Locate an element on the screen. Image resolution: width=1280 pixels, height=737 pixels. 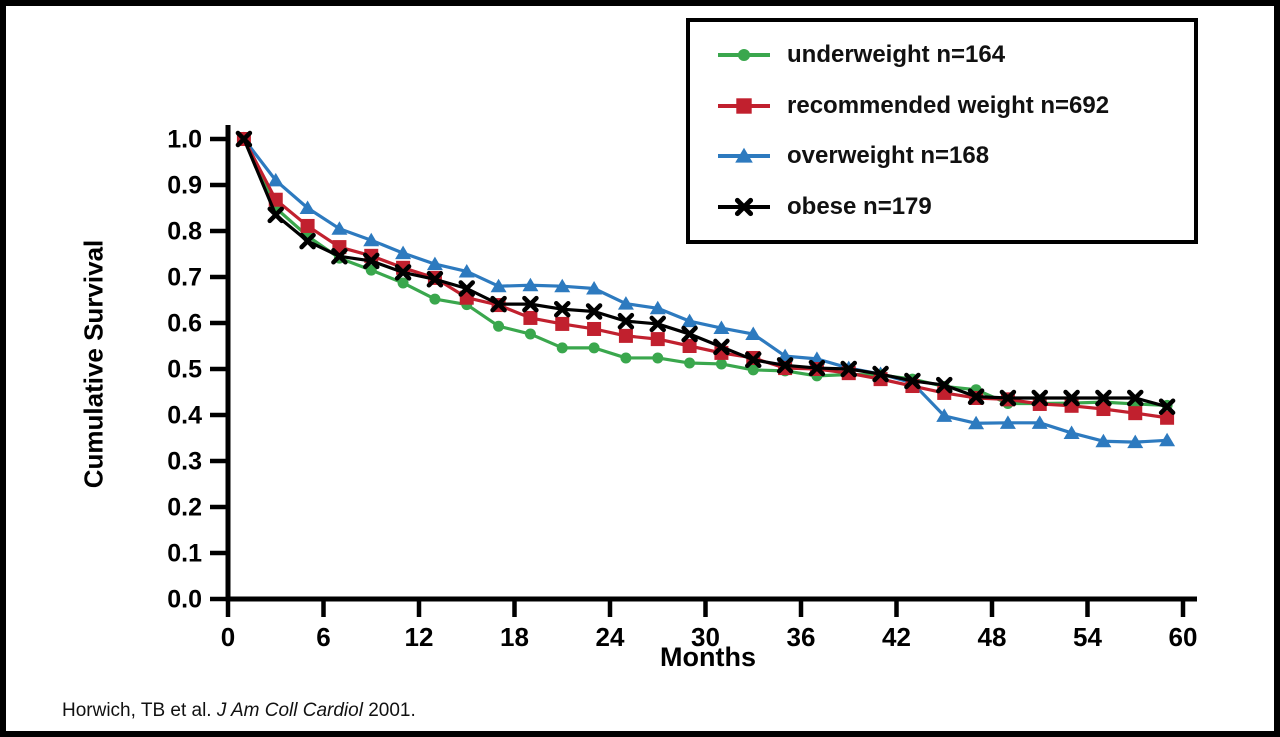
citation-journal: J Am Coll Cardiol is located at coordinates (287, 710).